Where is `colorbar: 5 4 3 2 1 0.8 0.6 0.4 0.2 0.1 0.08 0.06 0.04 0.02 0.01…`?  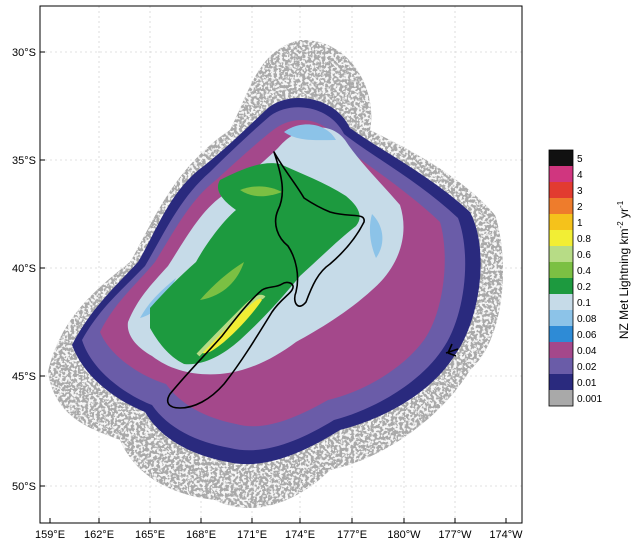 colorbar: 5 4 3 2 1 0.8 0.6 0.4 0.2 0.1 0.08 0.06 0.04 0.02 0.01… is located at coordinates (575, 278).